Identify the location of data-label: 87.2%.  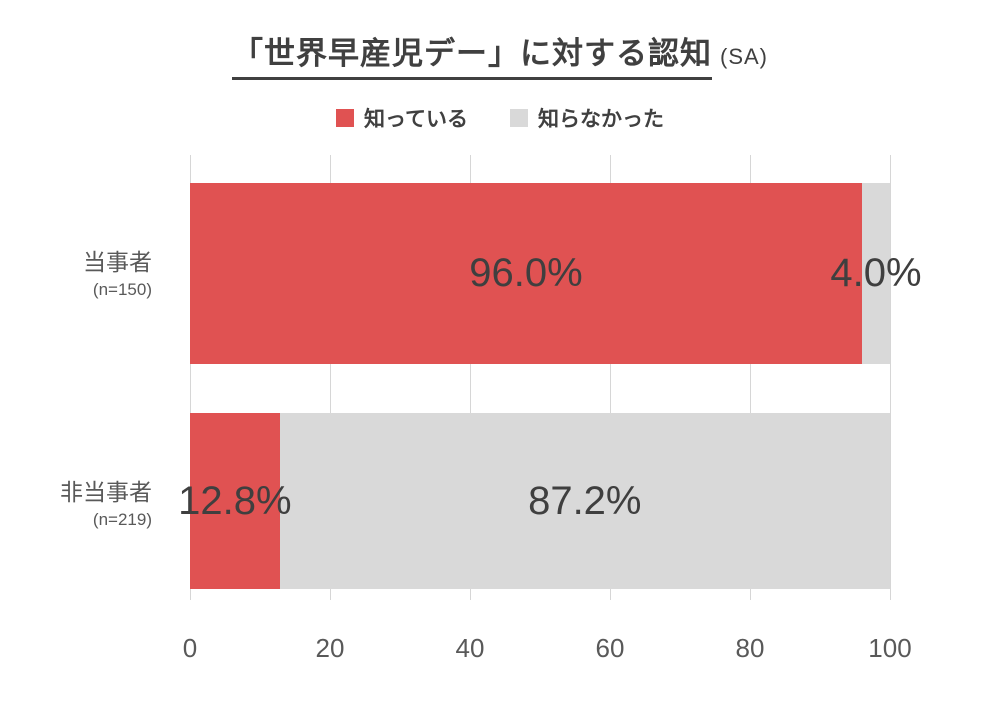
(585, 500).